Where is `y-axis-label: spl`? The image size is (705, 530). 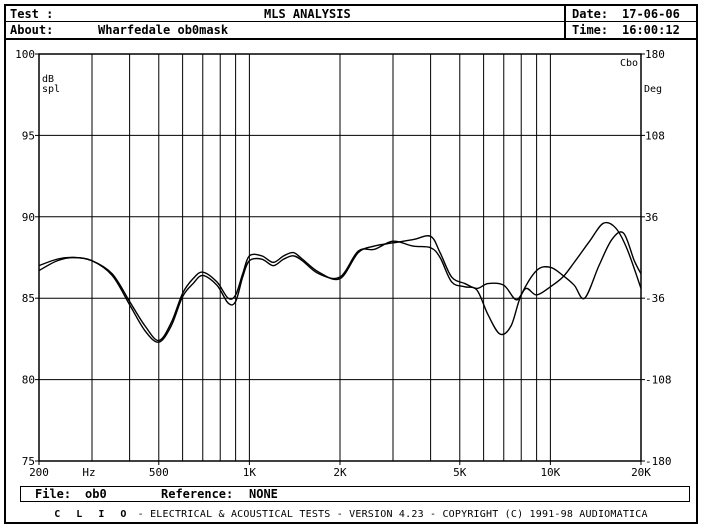 y-axis-label: spl is located at coordinates (51, 89).